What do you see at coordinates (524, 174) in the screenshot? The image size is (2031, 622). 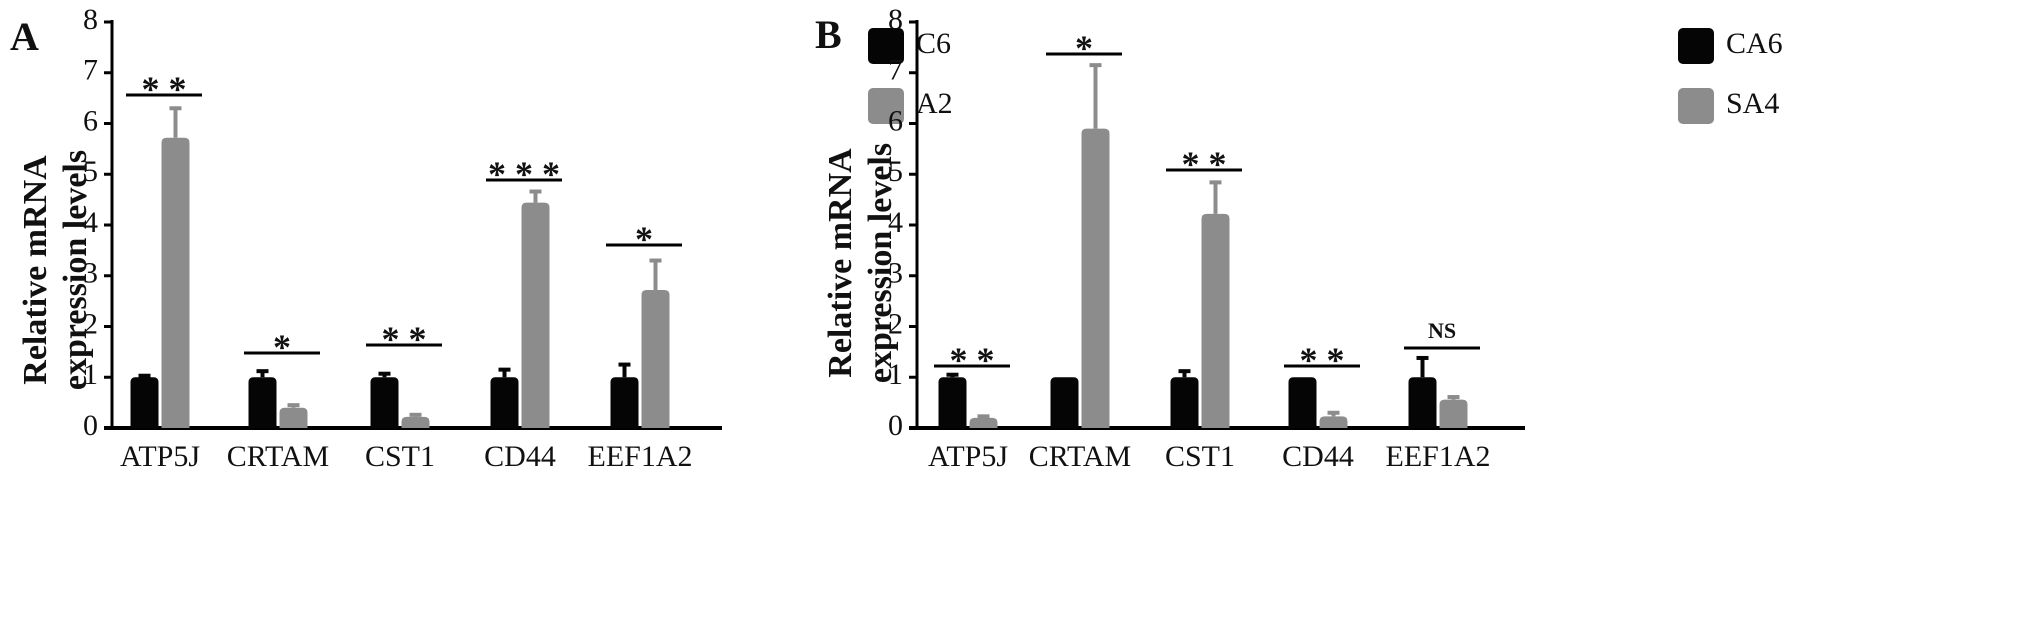 I see `significance-marker: * * *` at bounding box center [524, 174].